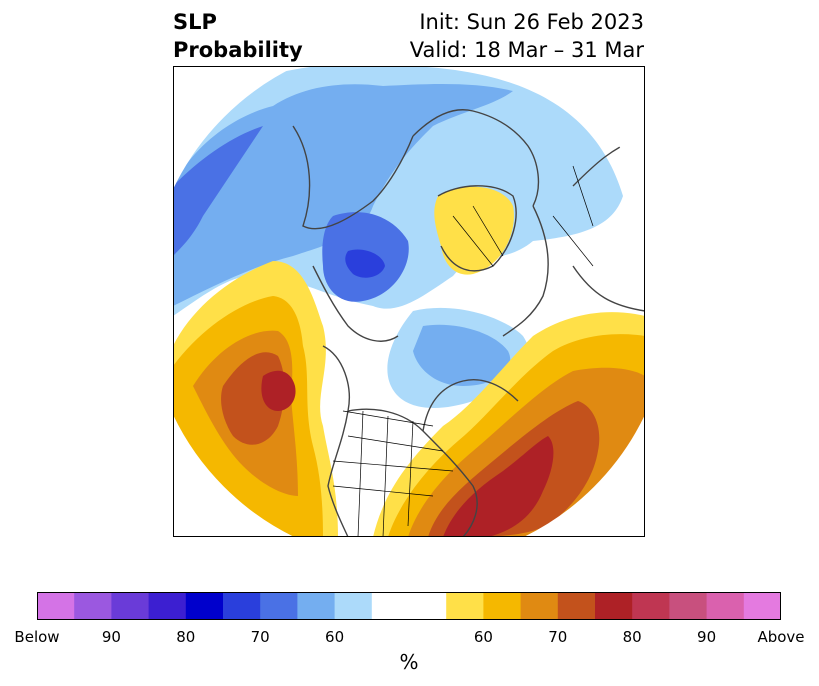 The height and width of the screenshot is (686, 819). Describe the element at coordinates (531, 22) in the screenshot. I see `title-init-date: Init: Sun 26 Feb 2023` at that location.